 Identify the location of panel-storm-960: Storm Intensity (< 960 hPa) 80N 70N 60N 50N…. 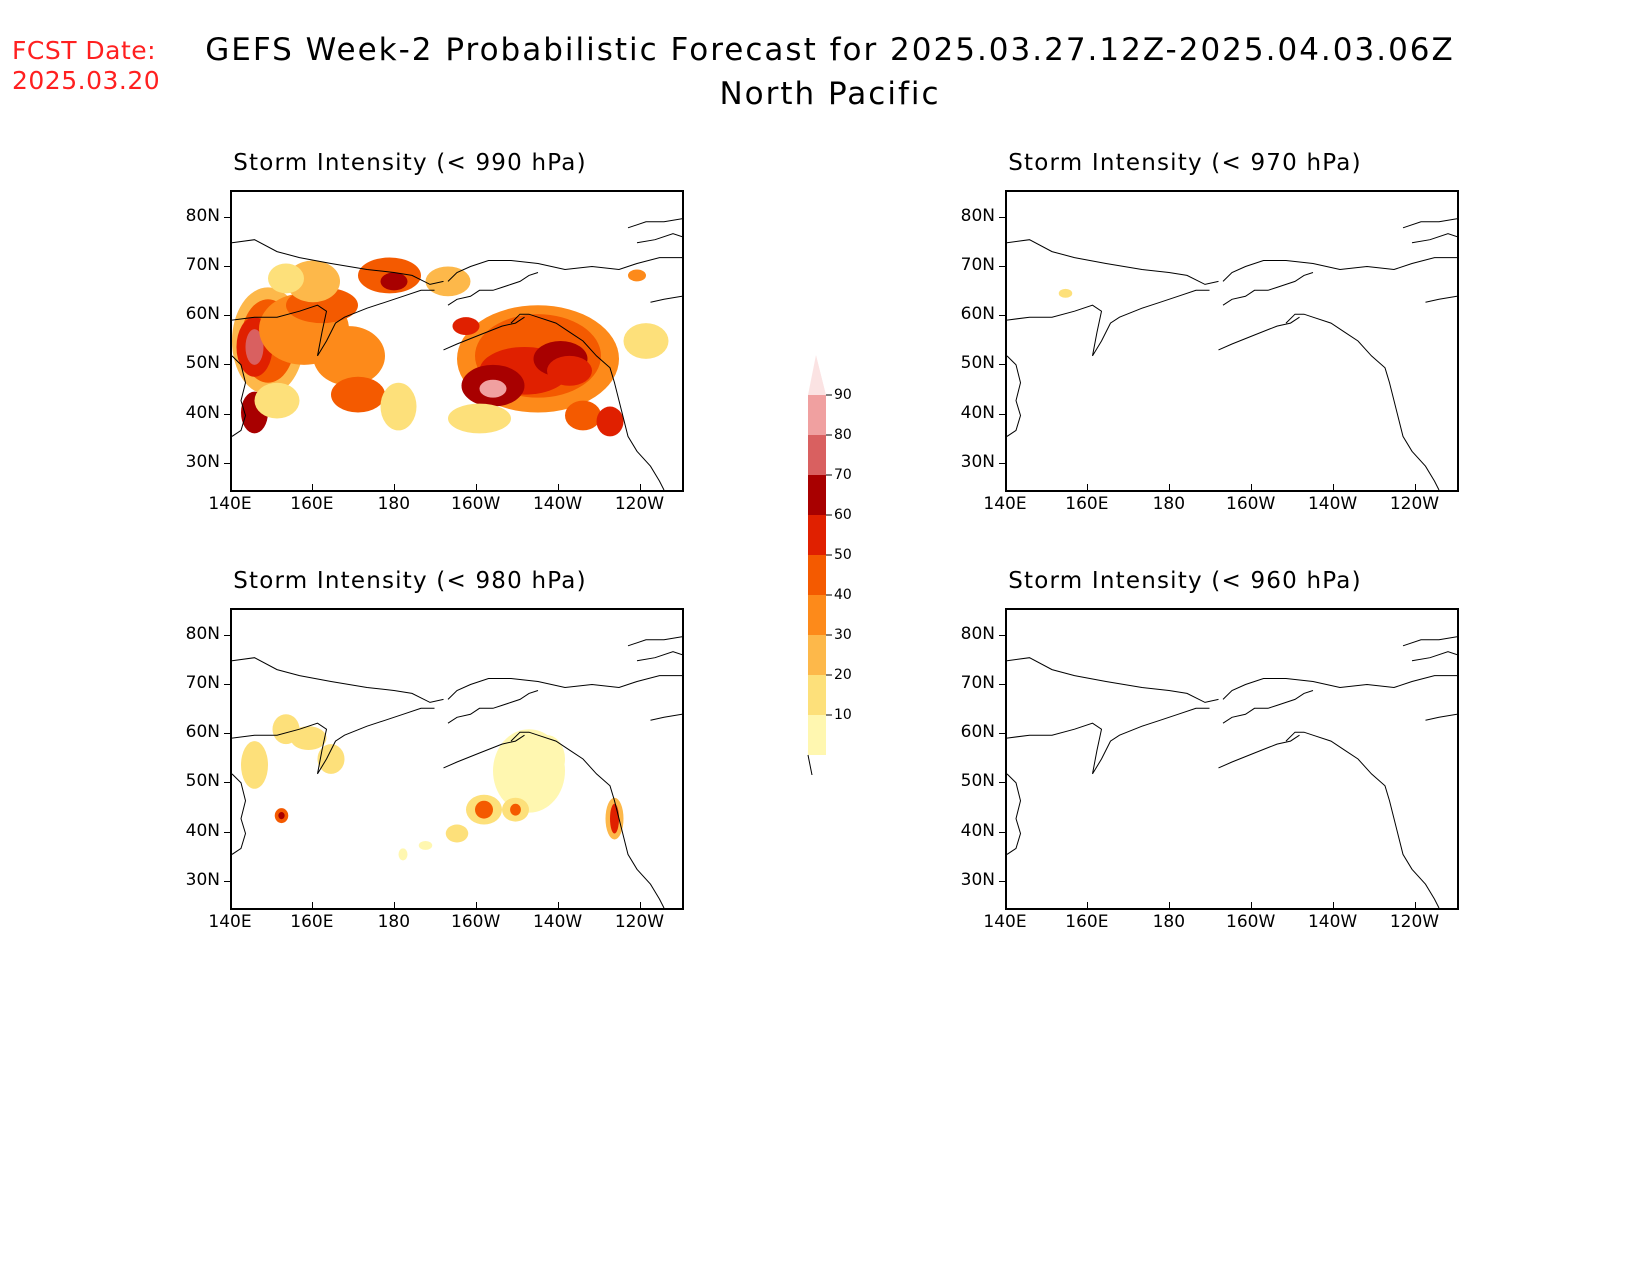
(1185, 753).